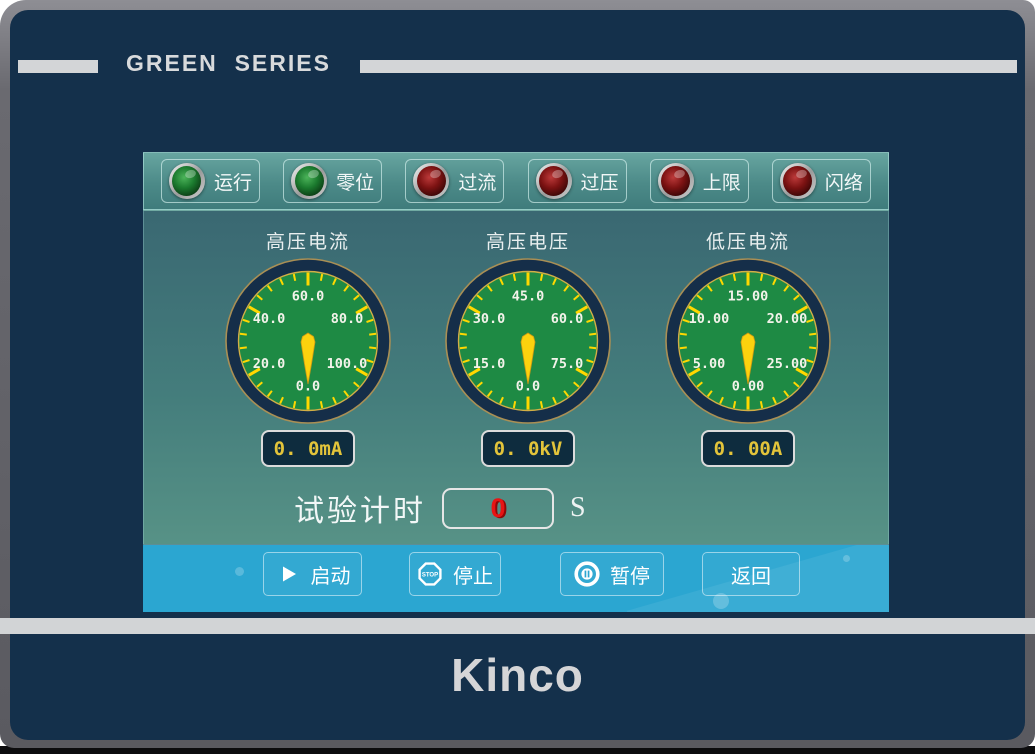 This screenshot has width=1035, height=754. I want to click on status-indicator-2: 零位, so click(333, 181).